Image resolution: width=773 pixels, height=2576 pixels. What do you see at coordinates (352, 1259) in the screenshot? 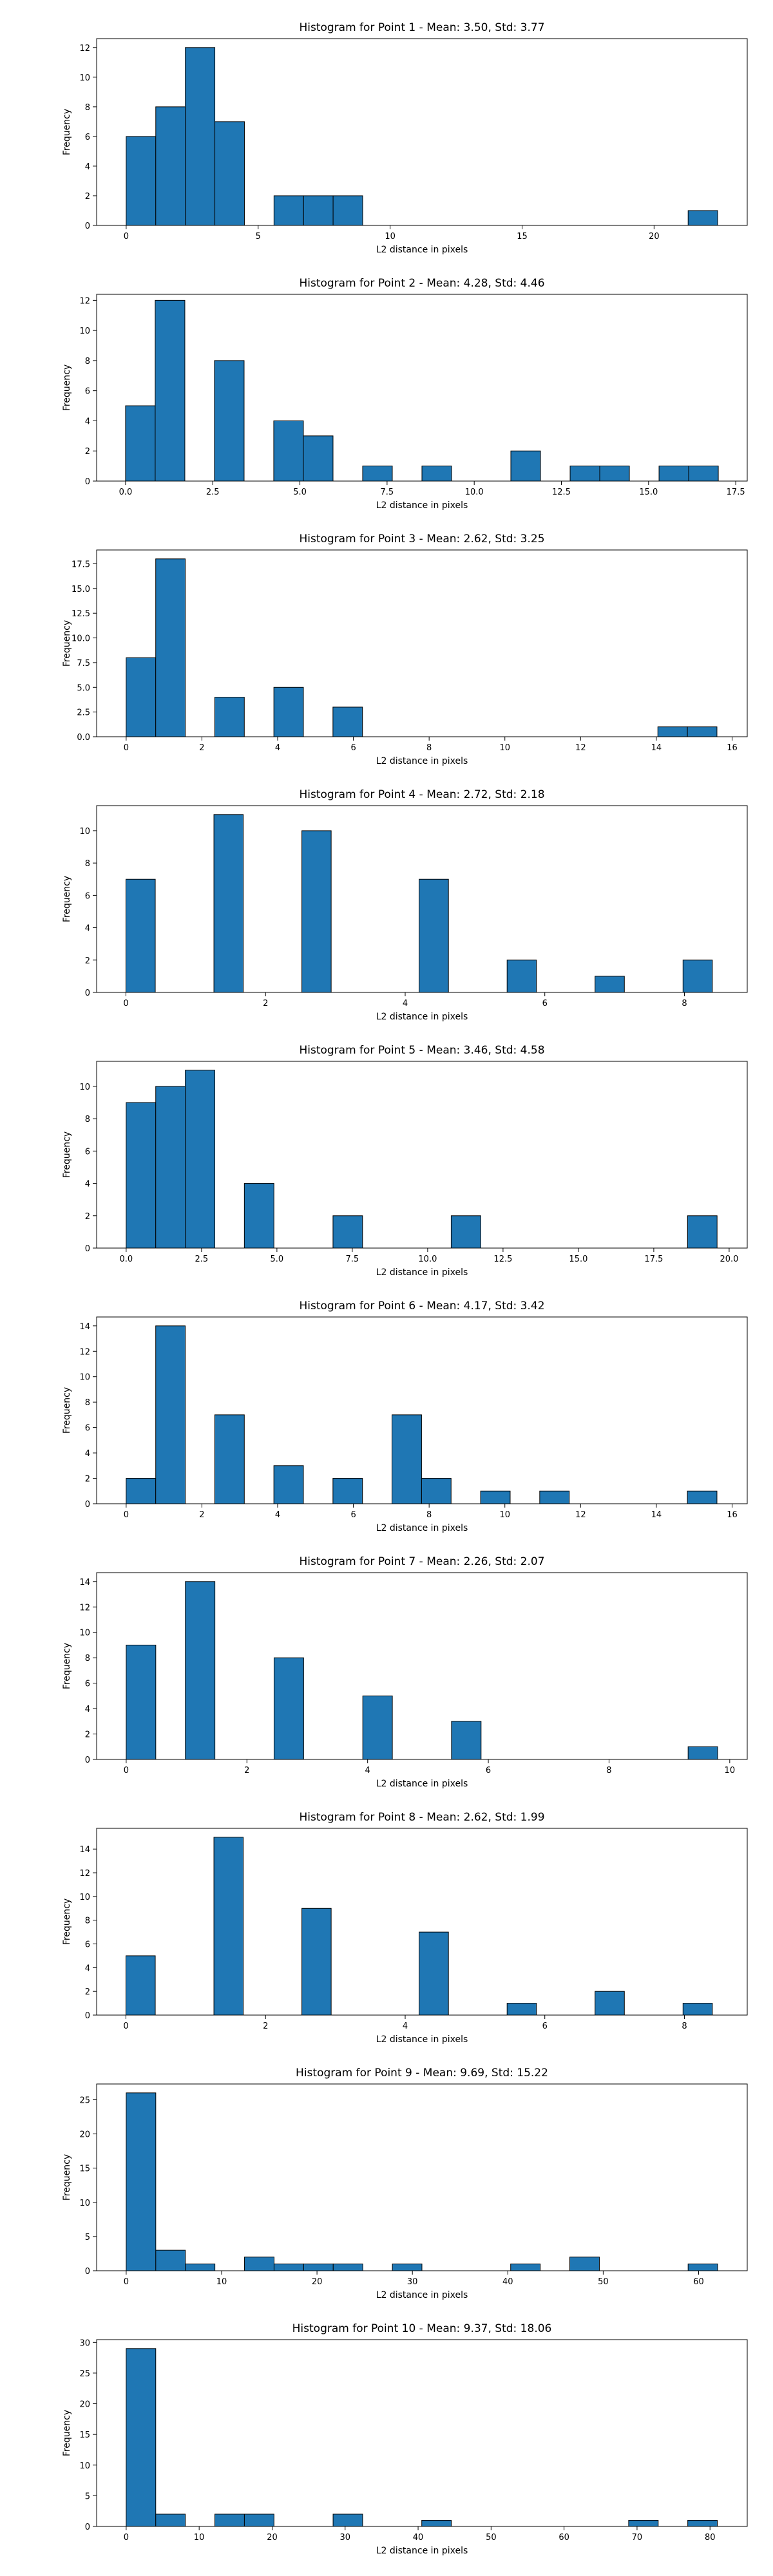
I see `x-tick-label: 7.5` at bounding box center [352, 1259].